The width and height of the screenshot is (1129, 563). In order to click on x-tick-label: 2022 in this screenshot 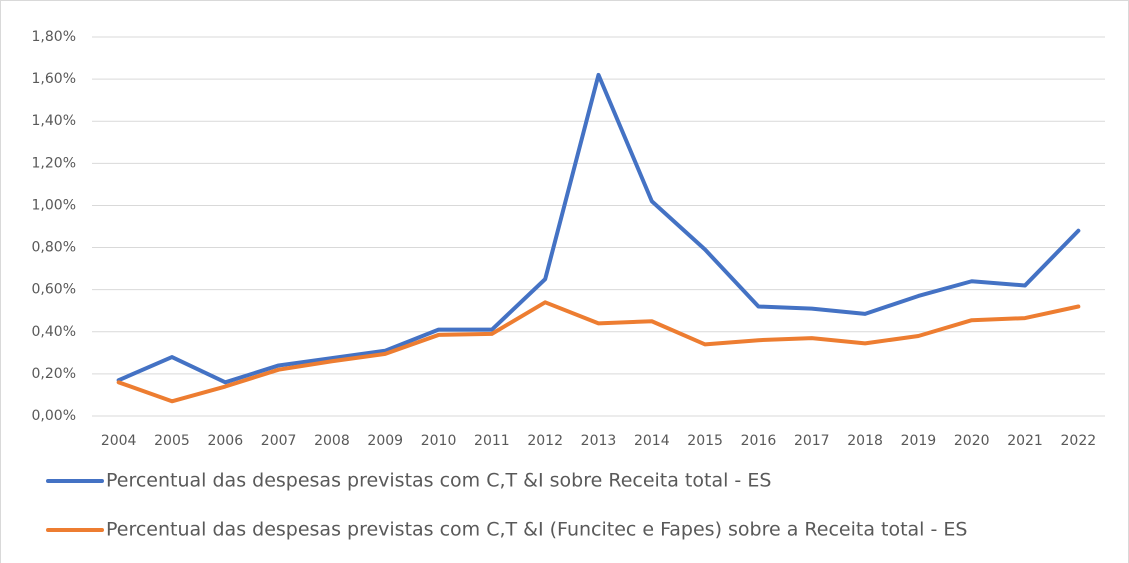, I will do `click(1079, 441)`.